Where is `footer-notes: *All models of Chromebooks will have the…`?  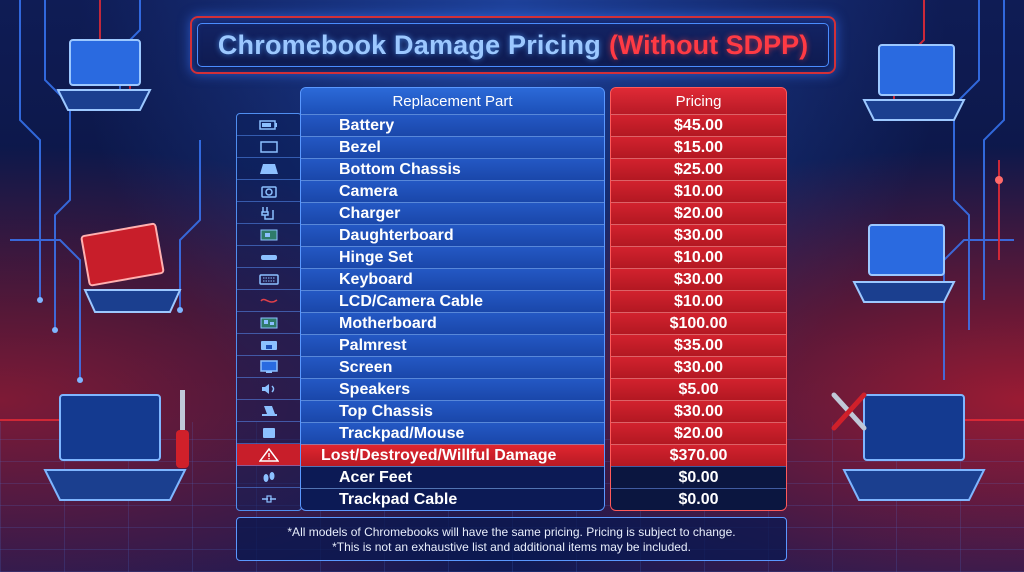 footer-notes: *All models of Chromebooks will have the… is located at coordinates (511, 539).